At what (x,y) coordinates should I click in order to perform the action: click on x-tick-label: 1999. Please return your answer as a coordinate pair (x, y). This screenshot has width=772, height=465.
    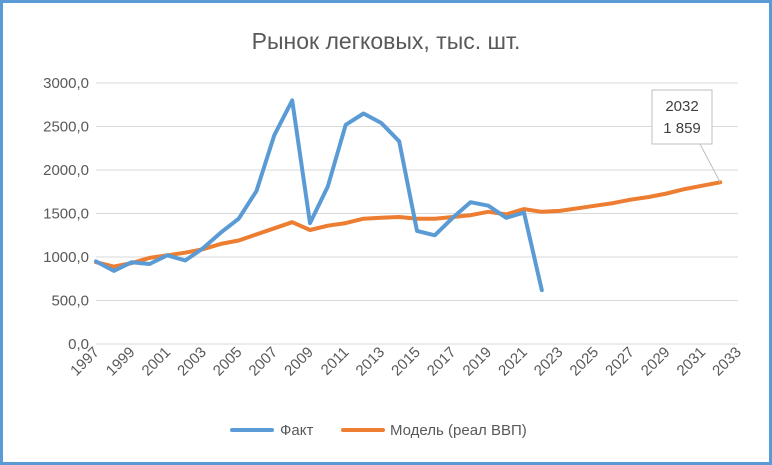
    Looking at the image, I should click on (121, 362).